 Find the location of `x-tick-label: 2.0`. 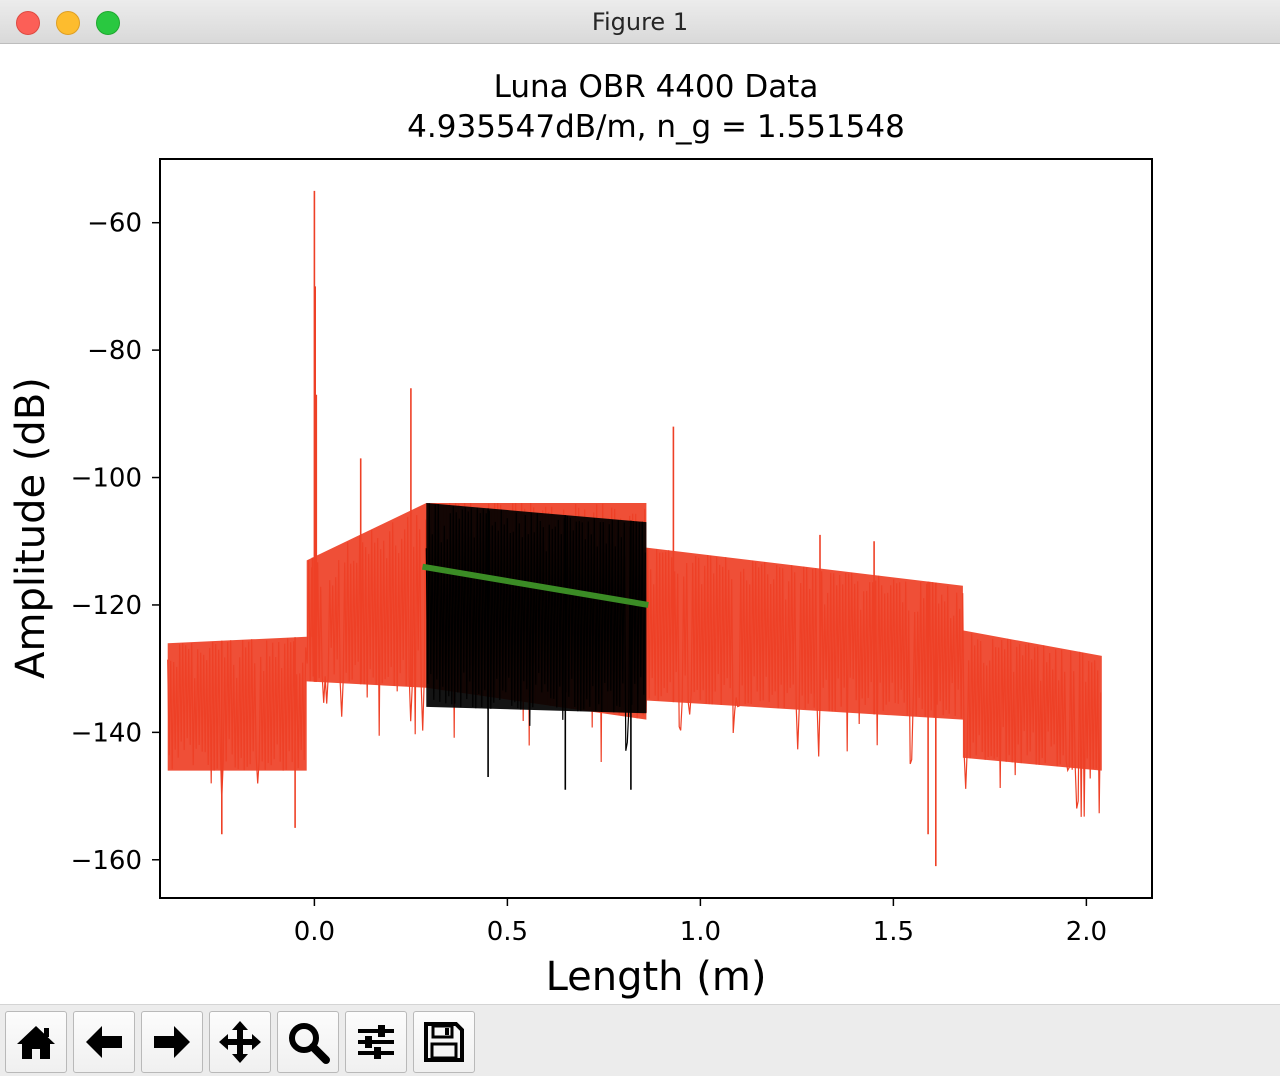

x-tick-label: 2.0 is located at coordinates (1086, 932).